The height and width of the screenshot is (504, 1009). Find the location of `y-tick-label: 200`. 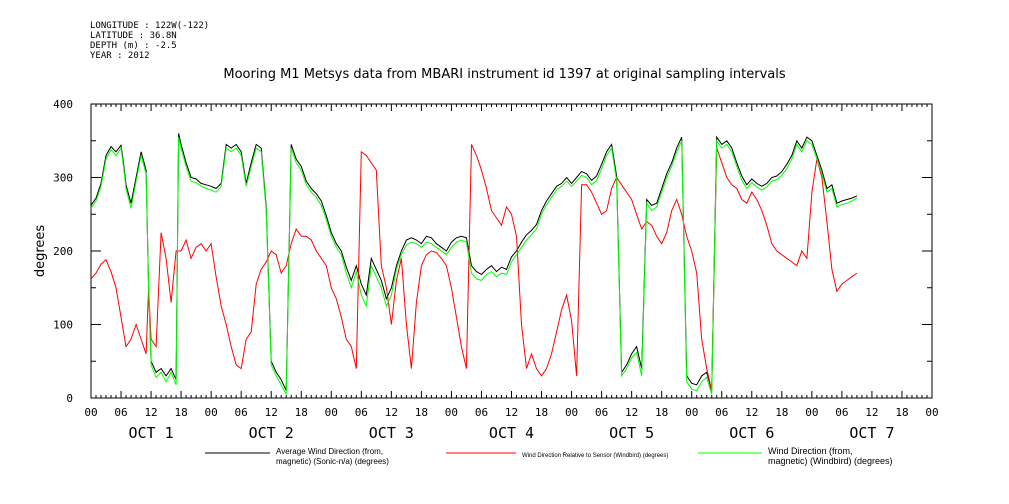

y-tick-label: 200 is located at coordinates (63, 251).